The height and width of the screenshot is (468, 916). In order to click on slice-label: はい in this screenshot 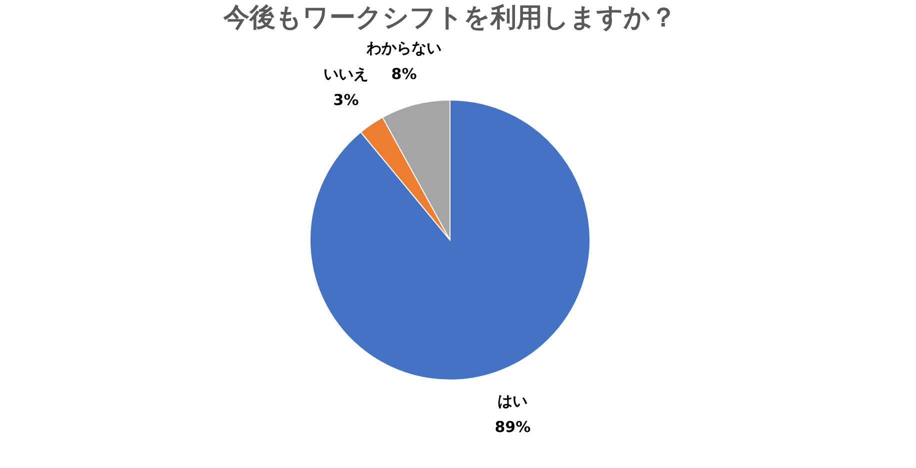, I will do `click(513, 401)`.